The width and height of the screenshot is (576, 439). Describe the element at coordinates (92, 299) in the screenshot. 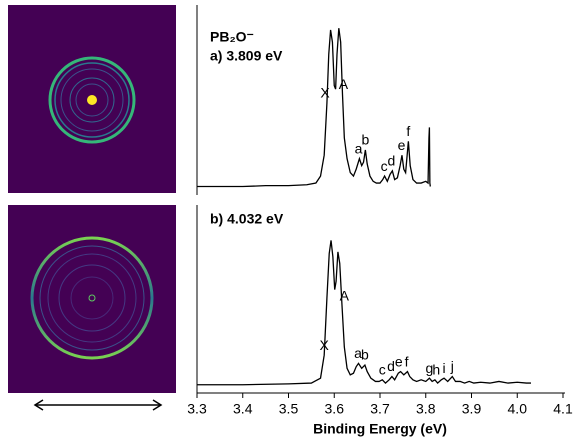

I see `image-b` at that location.